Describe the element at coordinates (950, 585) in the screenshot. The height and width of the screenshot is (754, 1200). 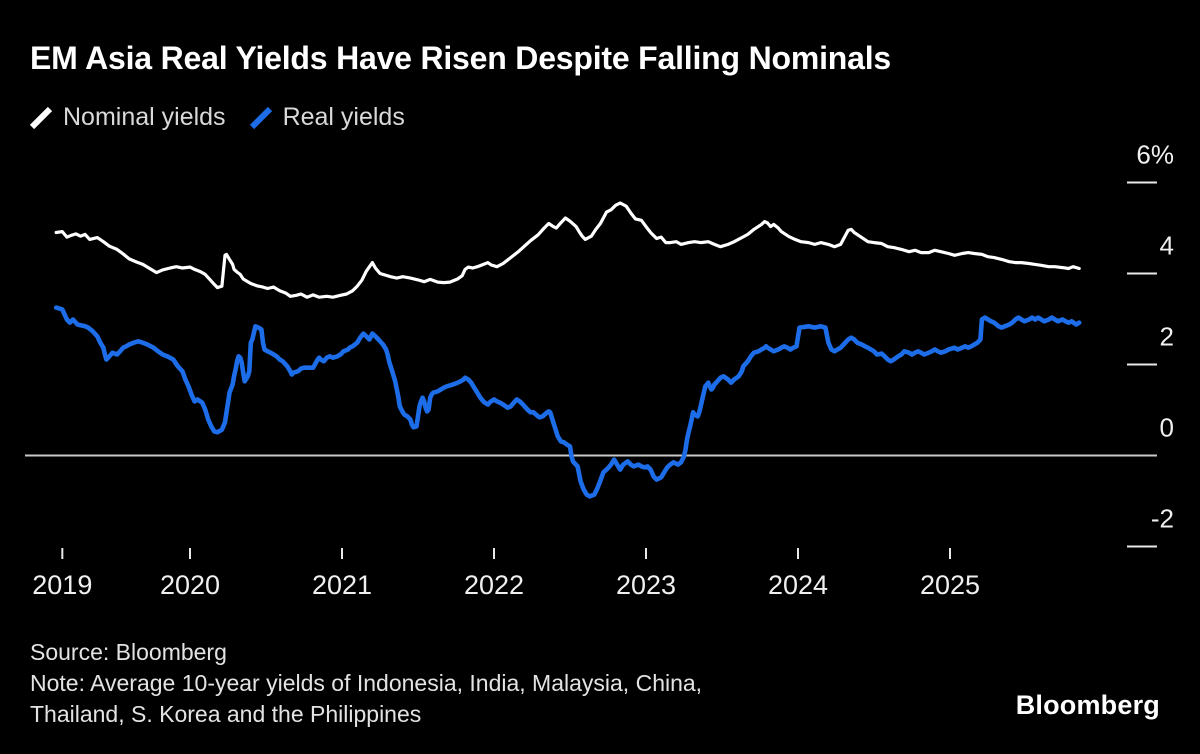
I see `x-axis-label: 2025` at that location.